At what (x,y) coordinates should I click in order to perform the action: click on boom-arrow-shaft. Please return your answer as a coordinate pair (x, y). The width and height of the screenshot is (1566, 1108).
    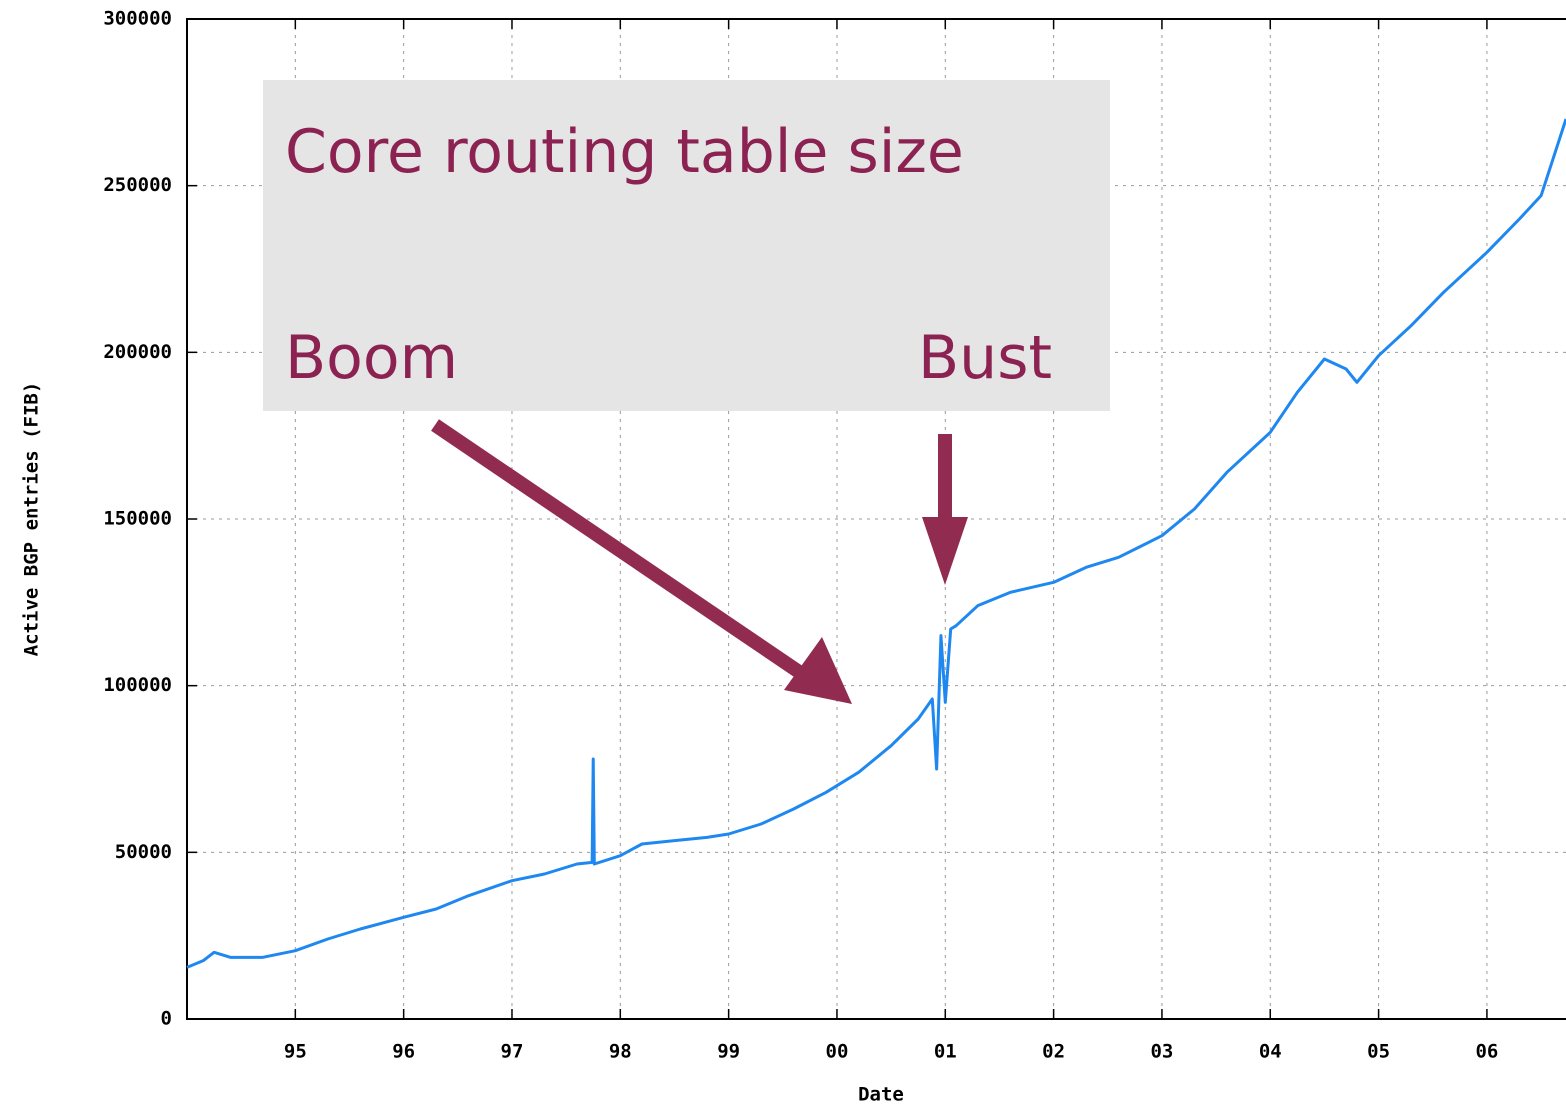
    Looking at the image, I should click on (621, 551).